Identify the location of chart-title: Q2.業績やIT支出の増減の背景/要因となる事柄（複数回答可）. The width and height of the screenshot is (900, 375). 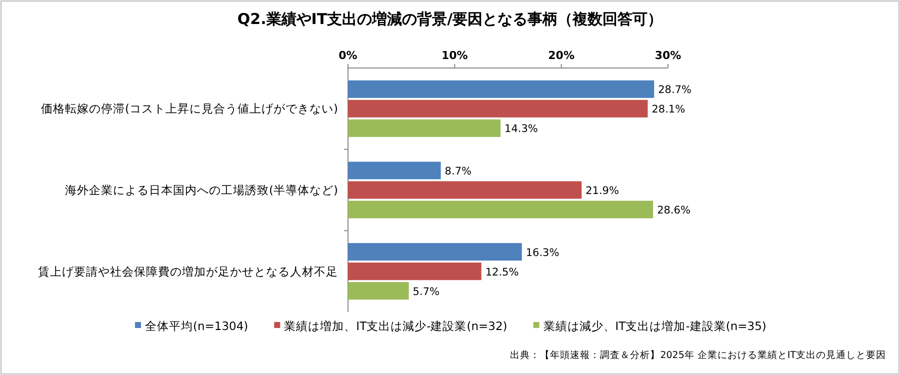
(450, 19).